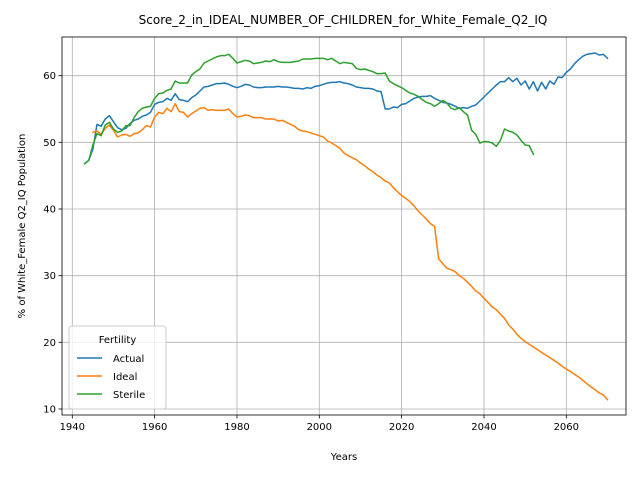 This screenshot has width=640, height=480. Describe the element at coordinates (49, 143) in the screenshot. I see `y-tick-label: 50` at that location.